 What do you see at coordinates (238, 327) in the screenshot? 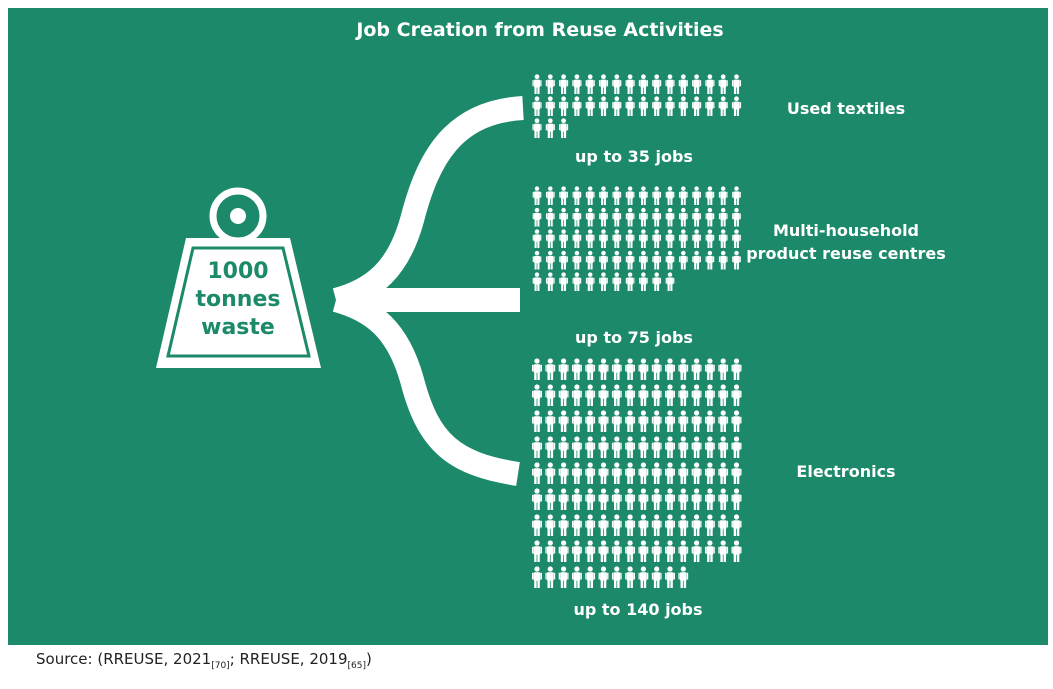
I see `weight-label-line3: waste` at bounding box center [238, 327].